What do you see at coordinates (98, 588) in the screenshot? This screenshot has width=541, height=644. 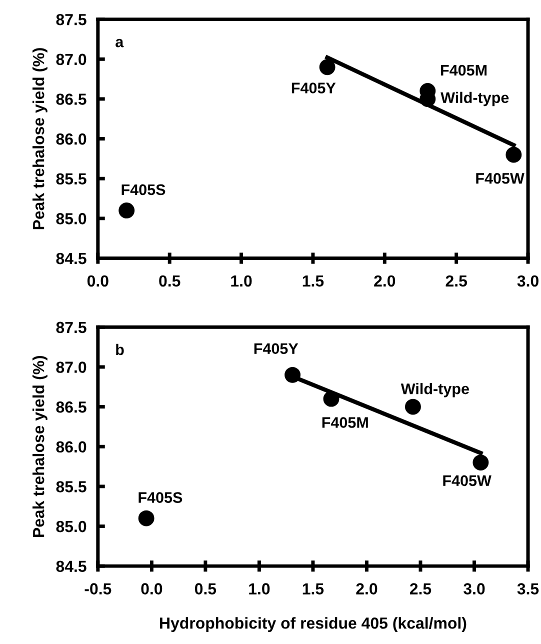 I see `x-tick-label: -0.5` at bounding box center [98, 588].